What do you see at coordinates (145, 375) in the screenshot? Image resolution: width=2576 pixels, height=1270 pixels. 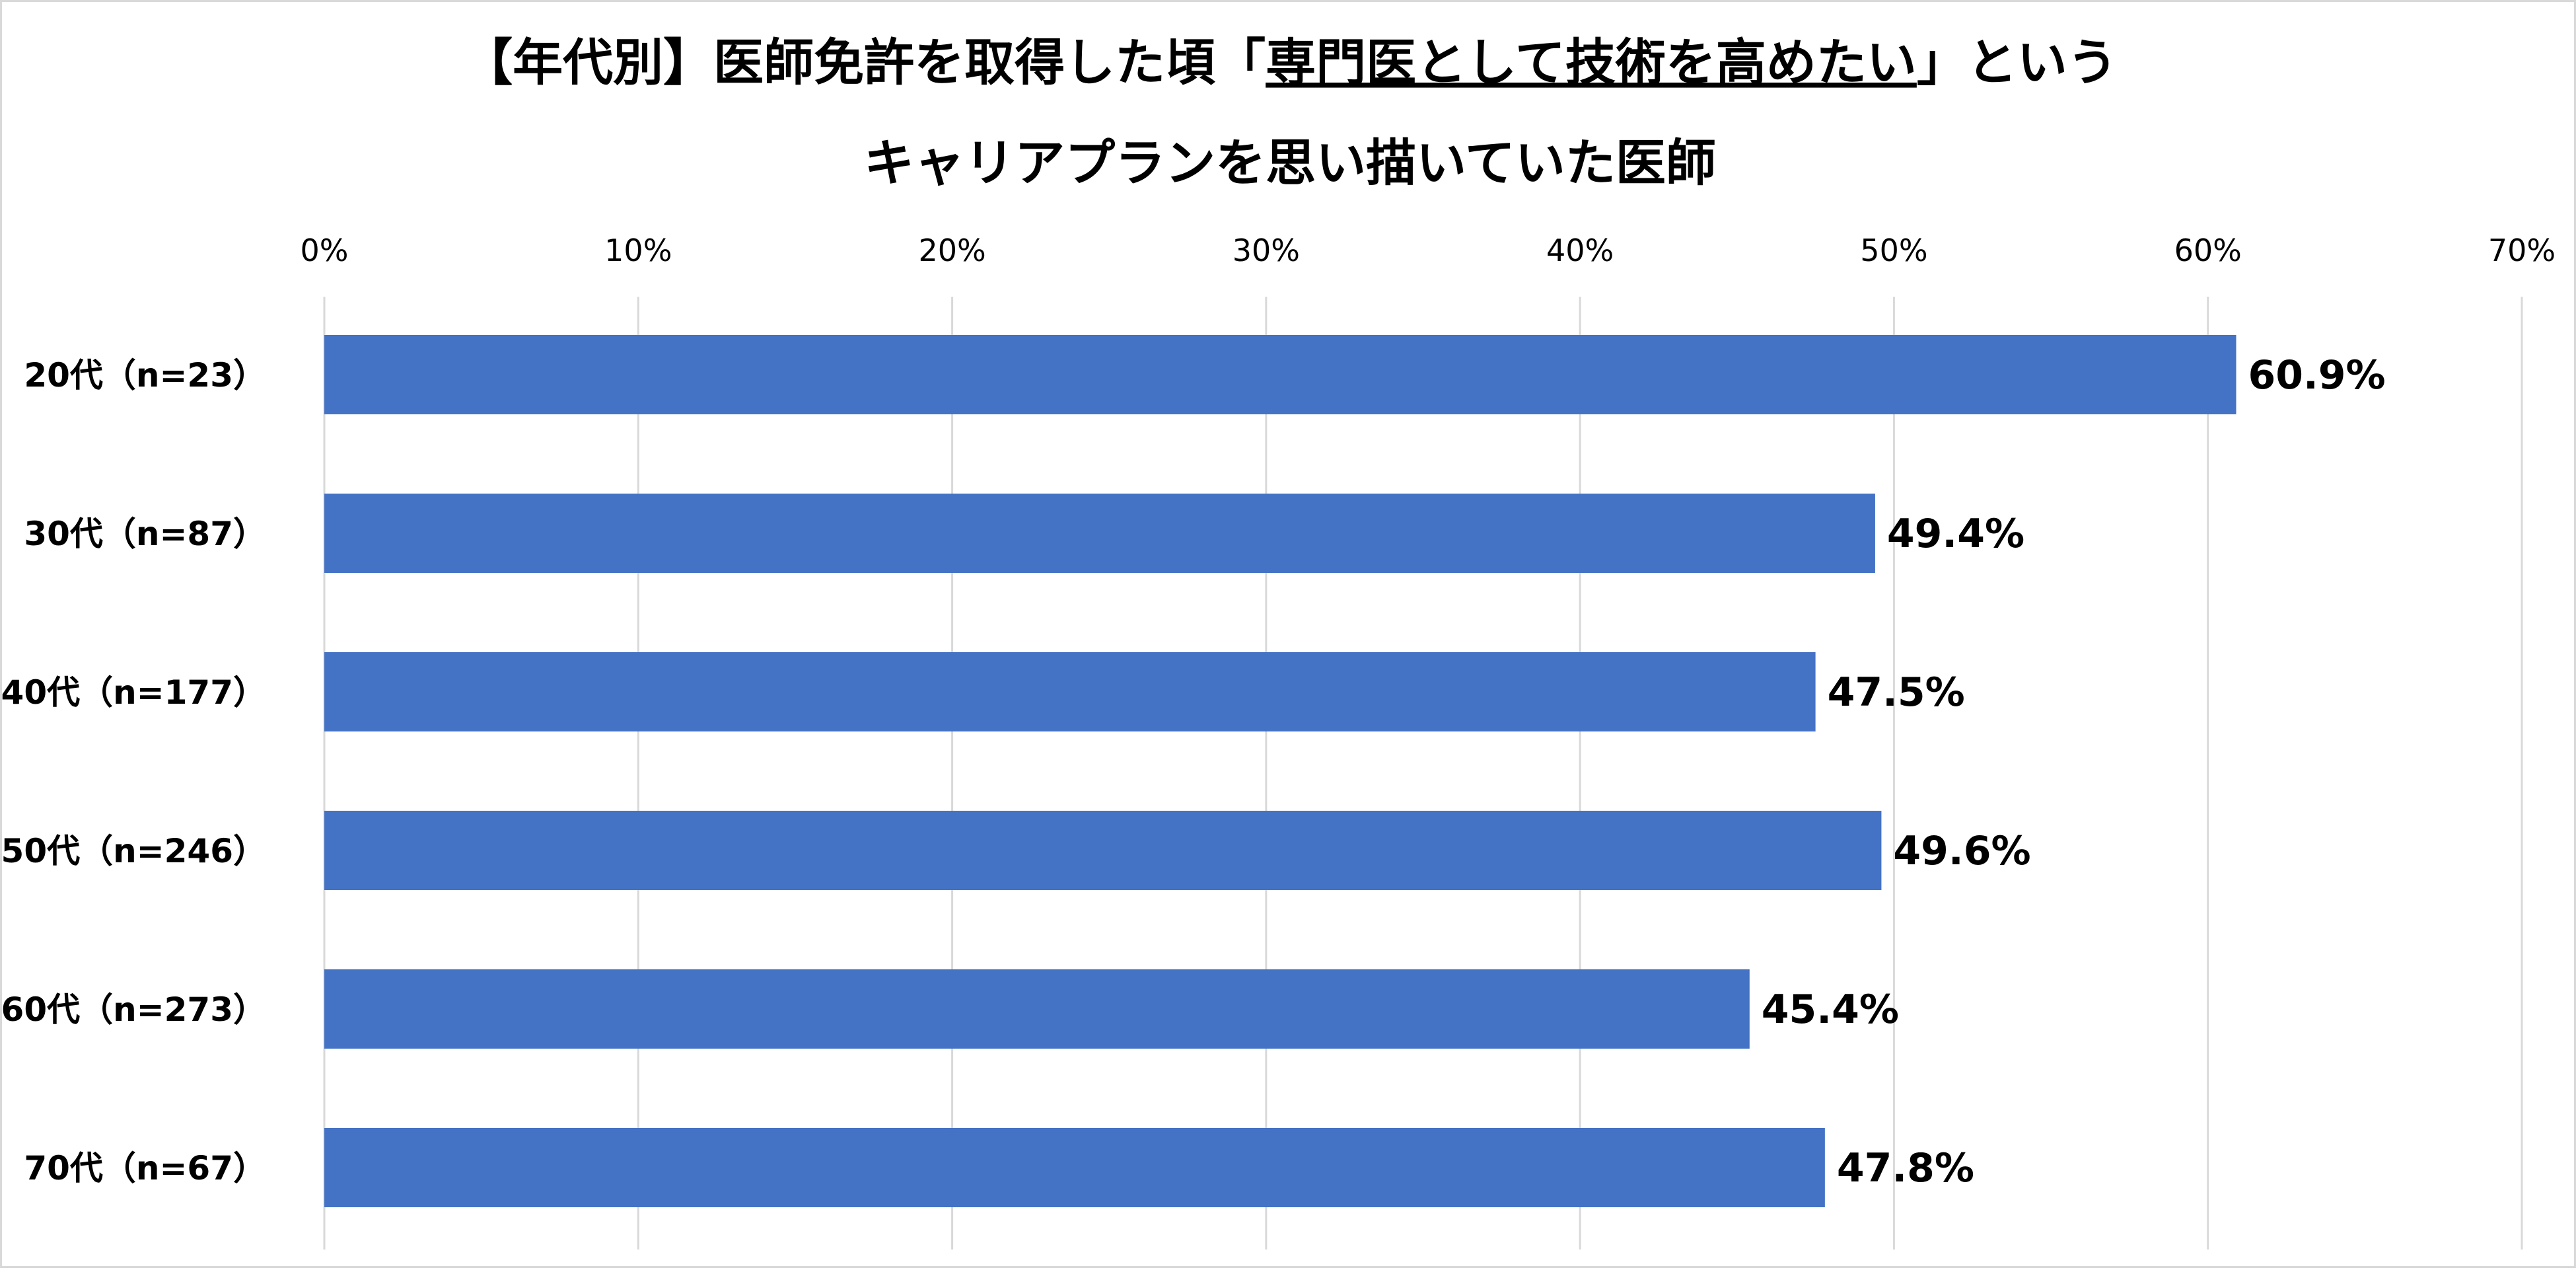 I see `category-label: 20代（n=23）` at bounding box center [145, 375].